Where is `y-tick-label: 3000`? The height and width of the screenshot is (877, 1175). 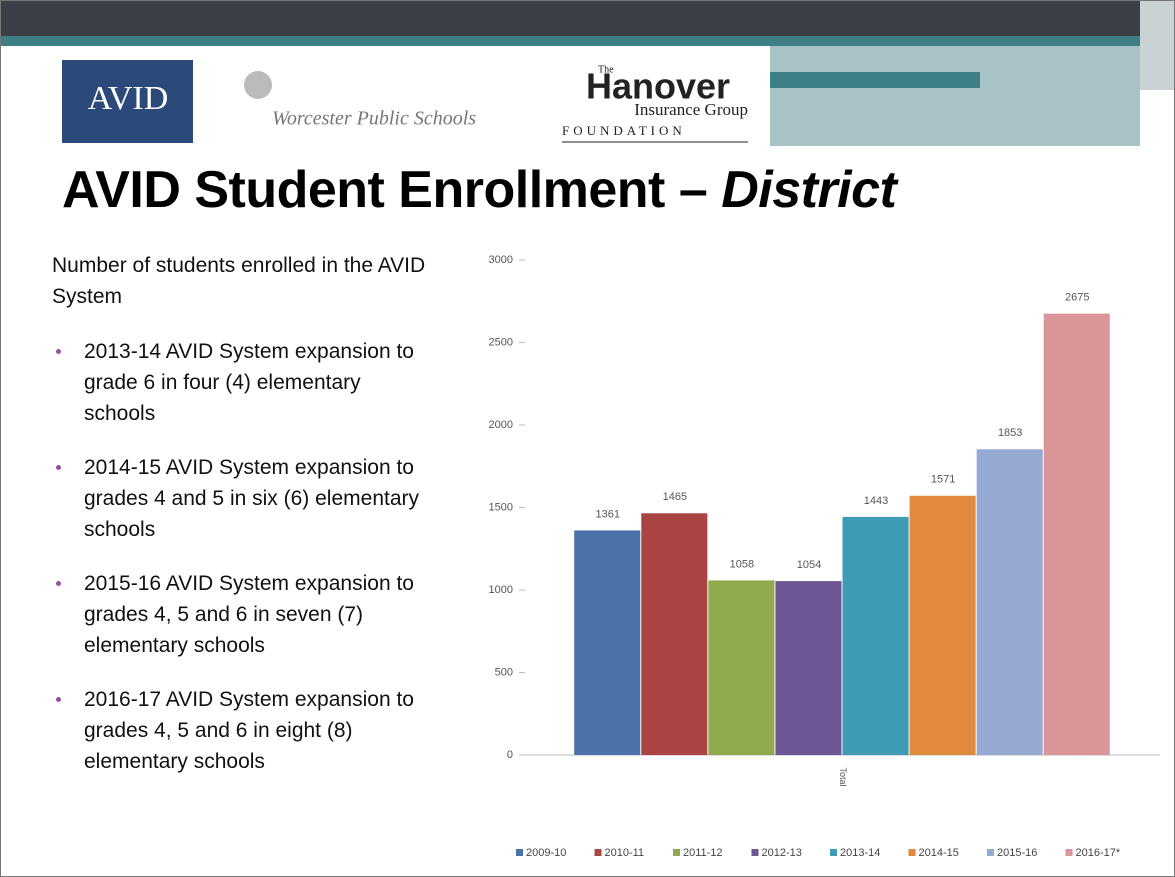
y-tick-label: 3000 is located at coordinates (501, 260).